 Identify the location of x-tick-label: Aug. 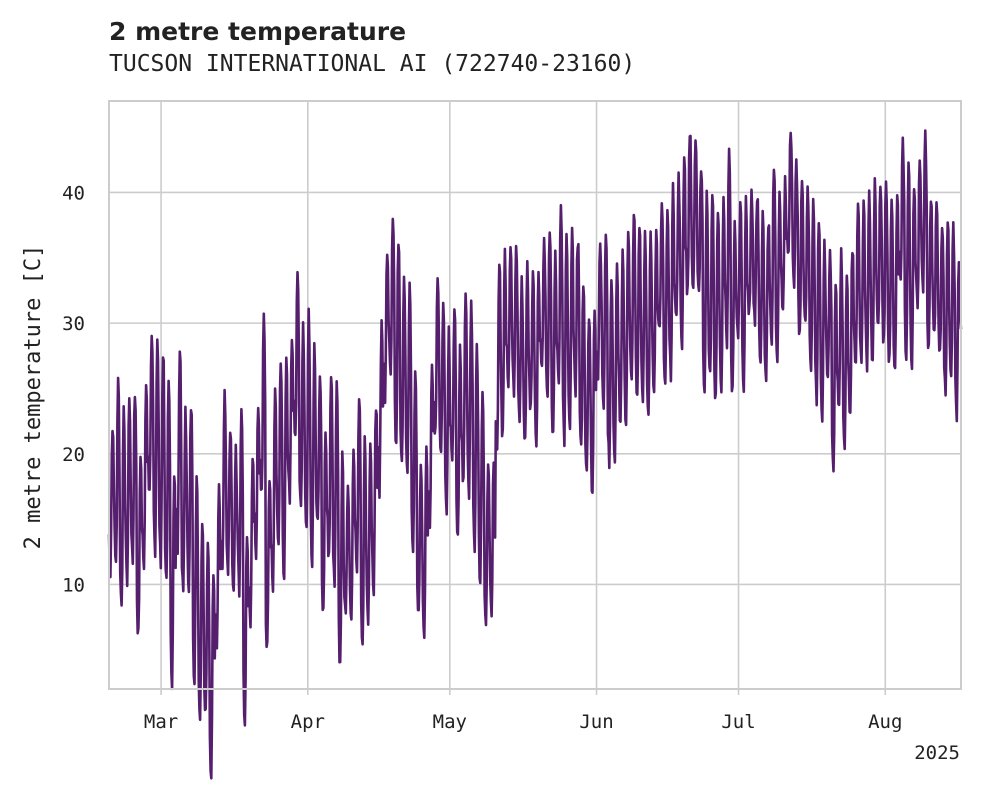
(885, 722).